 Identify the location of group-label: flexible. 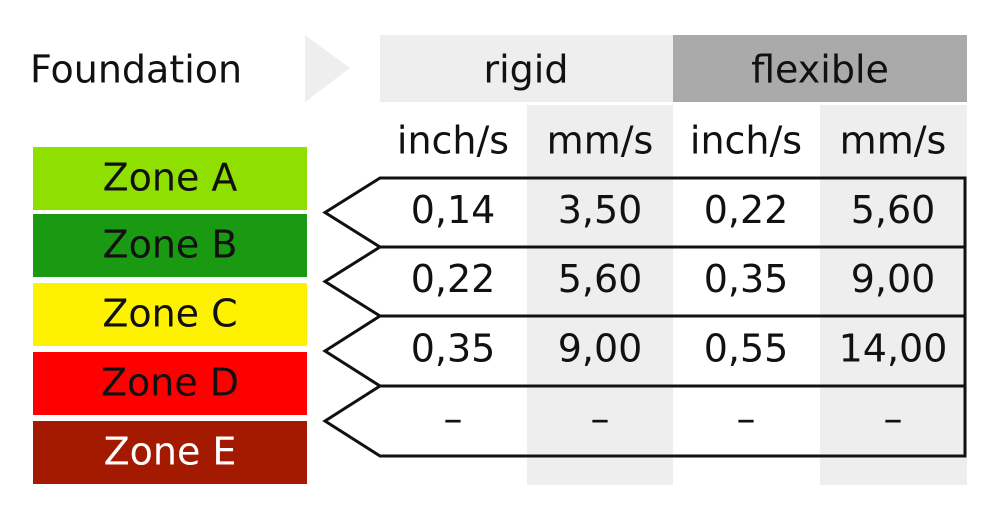
(820, 70).